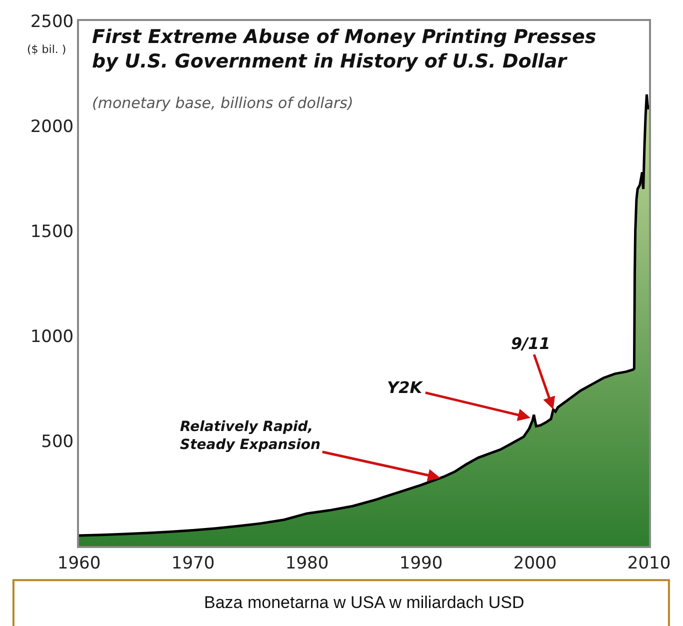 This screenshot has width=683, height=626. What do you see at coordinates (307, 563) in the screenshot?
I see `x-tick-label: 1980` at bounding box center [307, 563].